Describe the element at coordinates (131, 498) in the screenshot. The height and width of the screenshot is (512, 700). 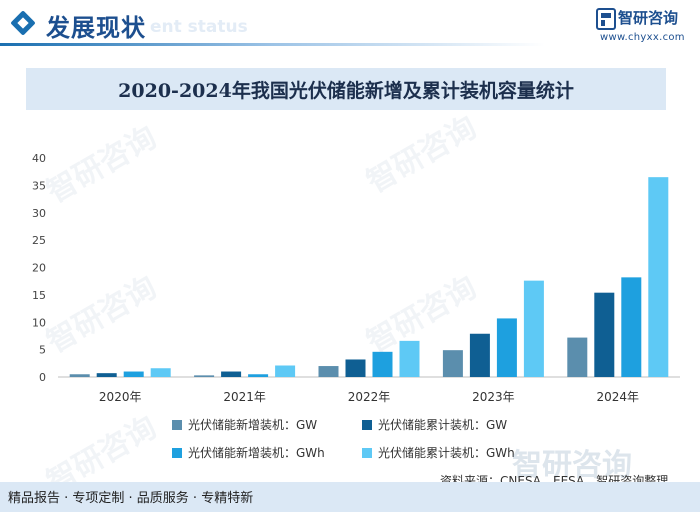
I see `footer-slogan: 精品报告 · 专项定制 · 品质服务 · 专精特新` at that location.